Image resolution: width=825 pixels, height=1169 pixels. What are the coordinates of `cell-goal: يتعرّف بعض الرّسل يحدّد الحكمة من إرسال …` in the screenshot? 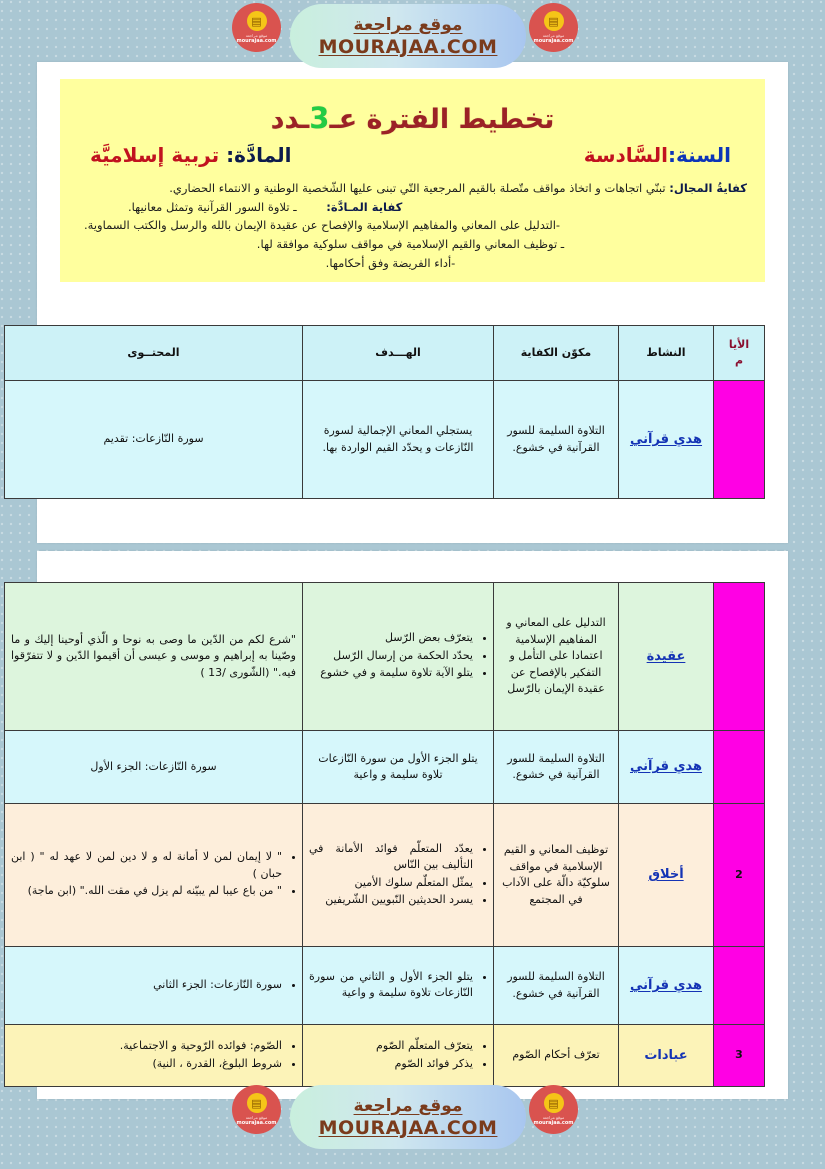 It's located at (398, 656).